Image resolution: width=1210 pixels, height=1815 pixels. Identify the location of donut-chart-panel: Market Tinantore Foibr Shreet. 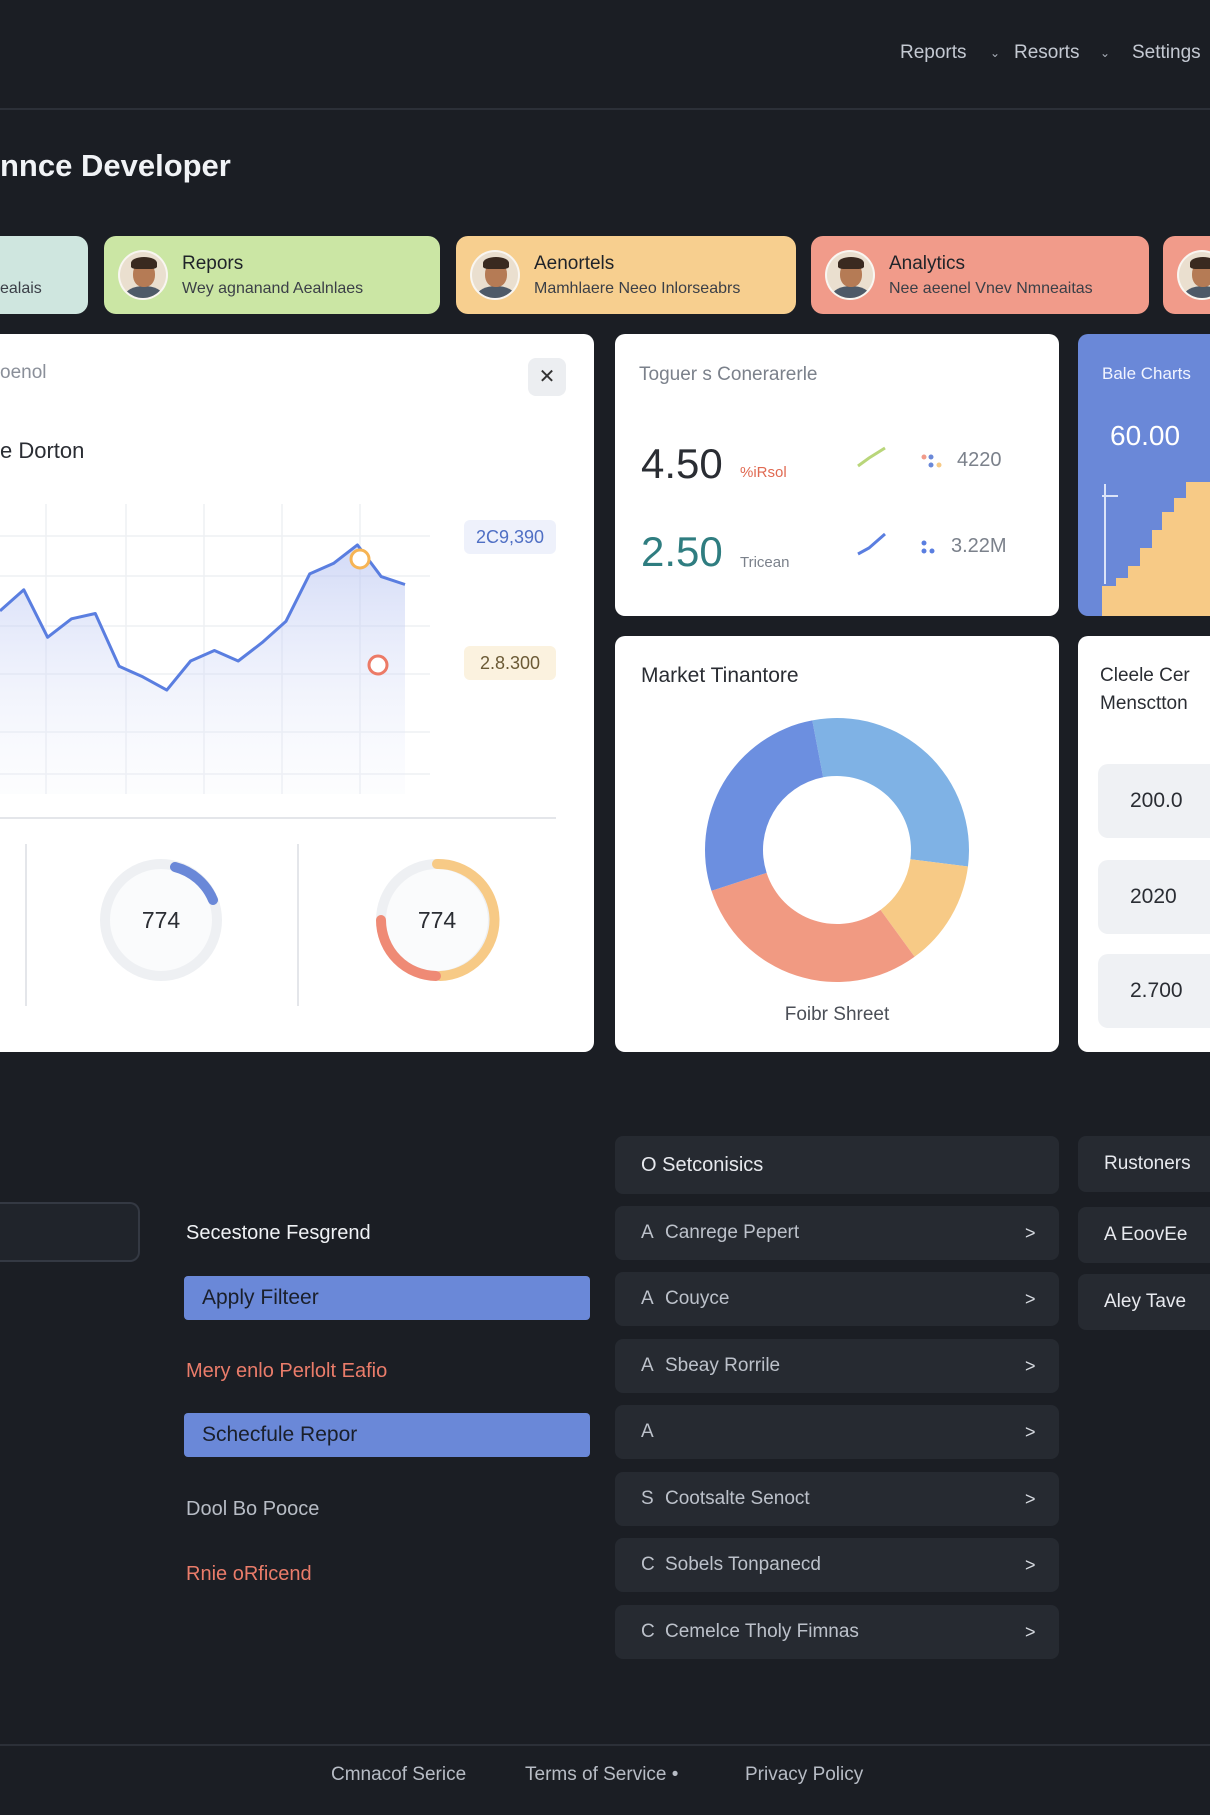
(837, 844).